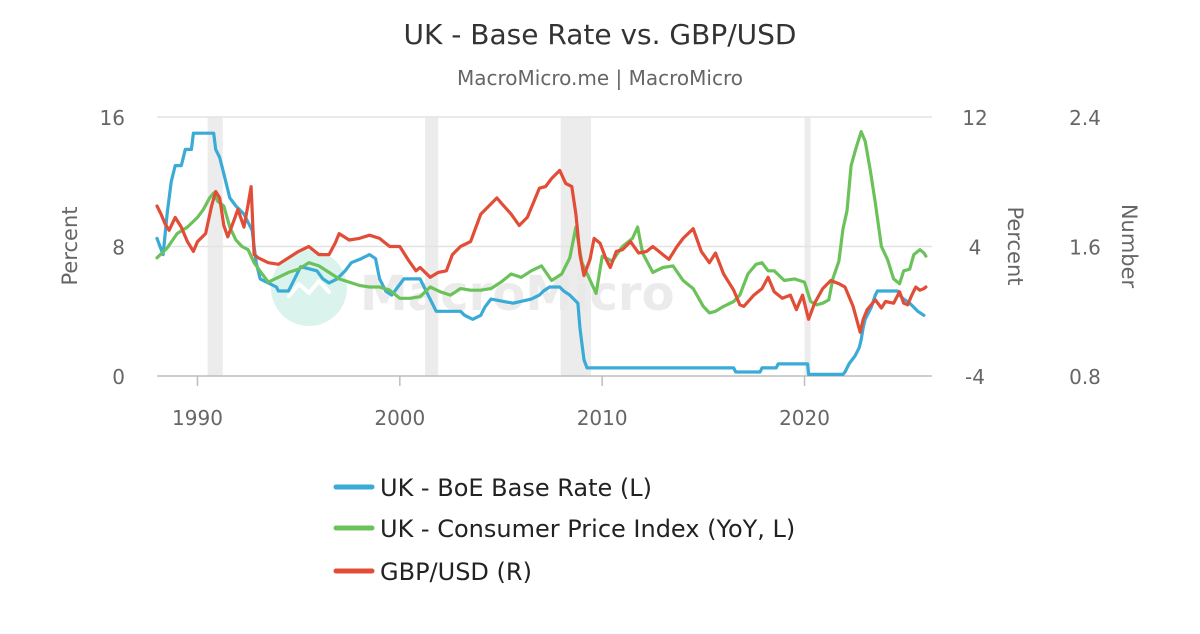 This screenshot has width=1200, height=634. What do you see at coordinates (1015, 245) in the screenshot?
I see `right-axis-title-percent: Percent` at bounding box center [1015, 245].